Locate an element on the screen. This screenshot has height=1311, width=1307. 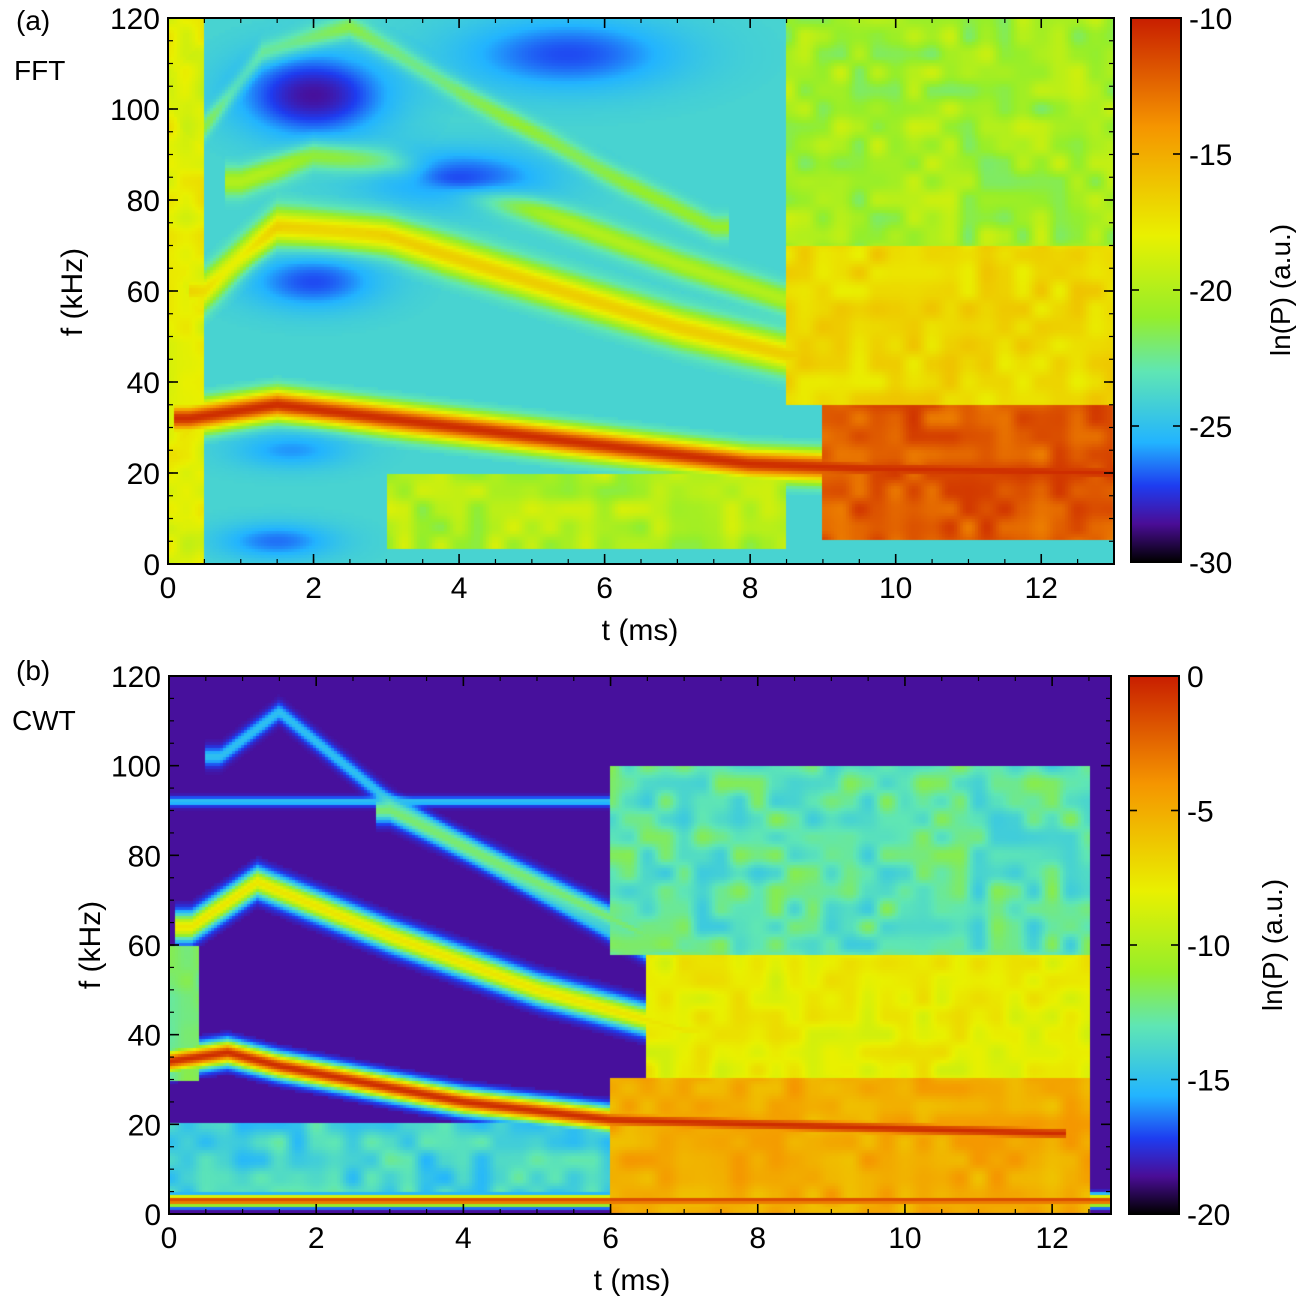
colorbar-tick-label: 0 is located at coordinates (1195, 677).